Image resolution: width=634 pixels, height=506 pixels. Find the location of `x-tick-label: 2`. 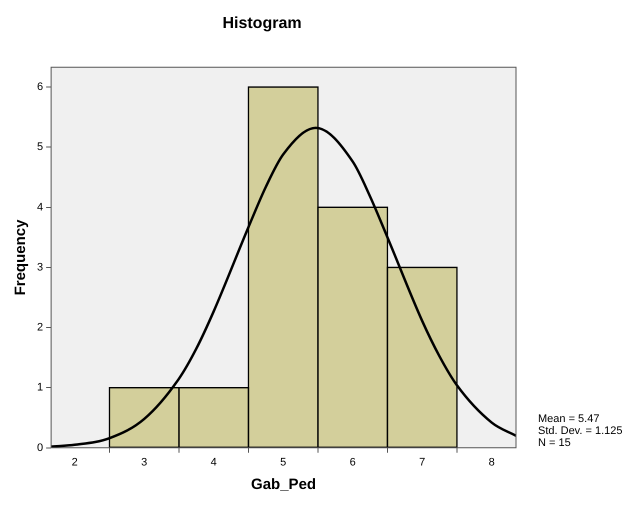

x-tick-label: 2 is located at coordinates (75, 462).